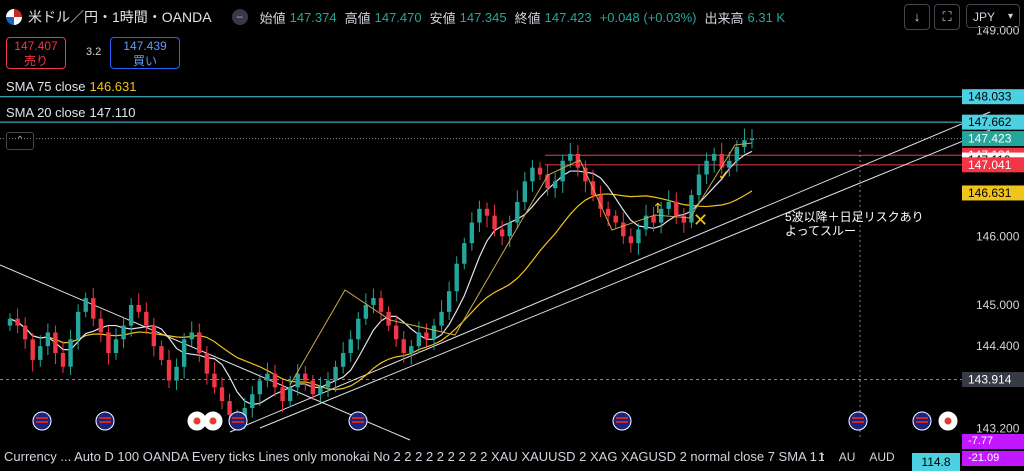 Image resolution: width=1024 pixels, height=471 pixels. I want to click on extra-label-3: AUD, so click(882, 457).